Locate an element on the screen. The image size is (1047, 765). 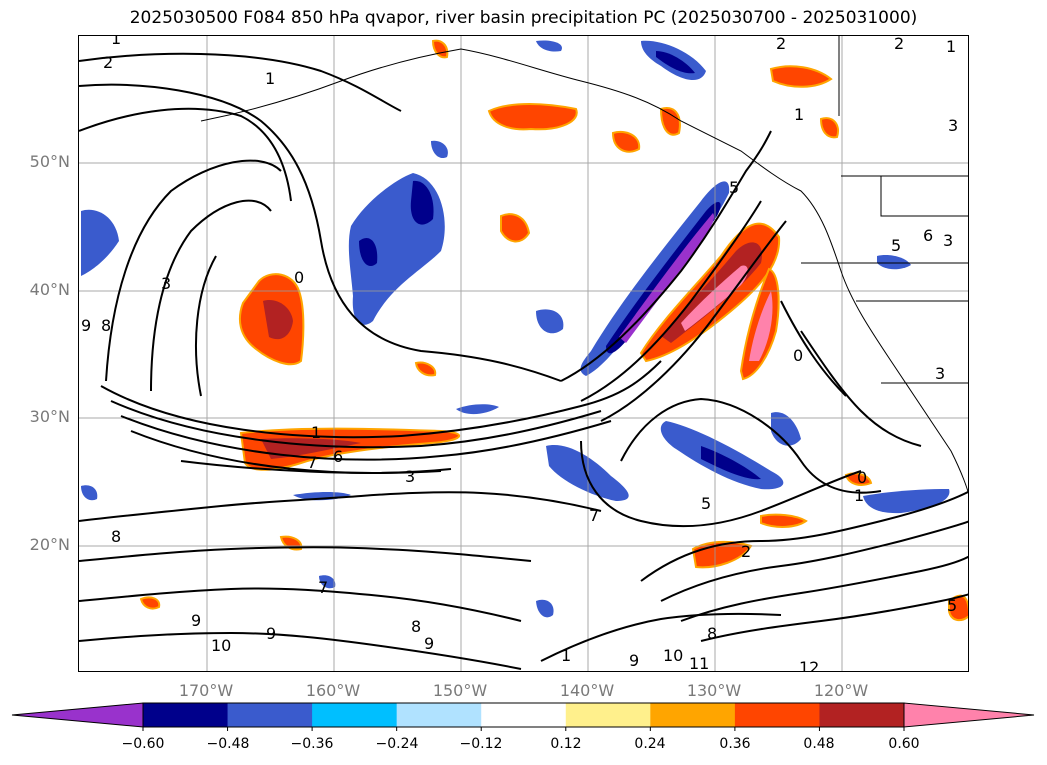
colorbar-tick-label: −0.60 is located at coordinates (143, 744).